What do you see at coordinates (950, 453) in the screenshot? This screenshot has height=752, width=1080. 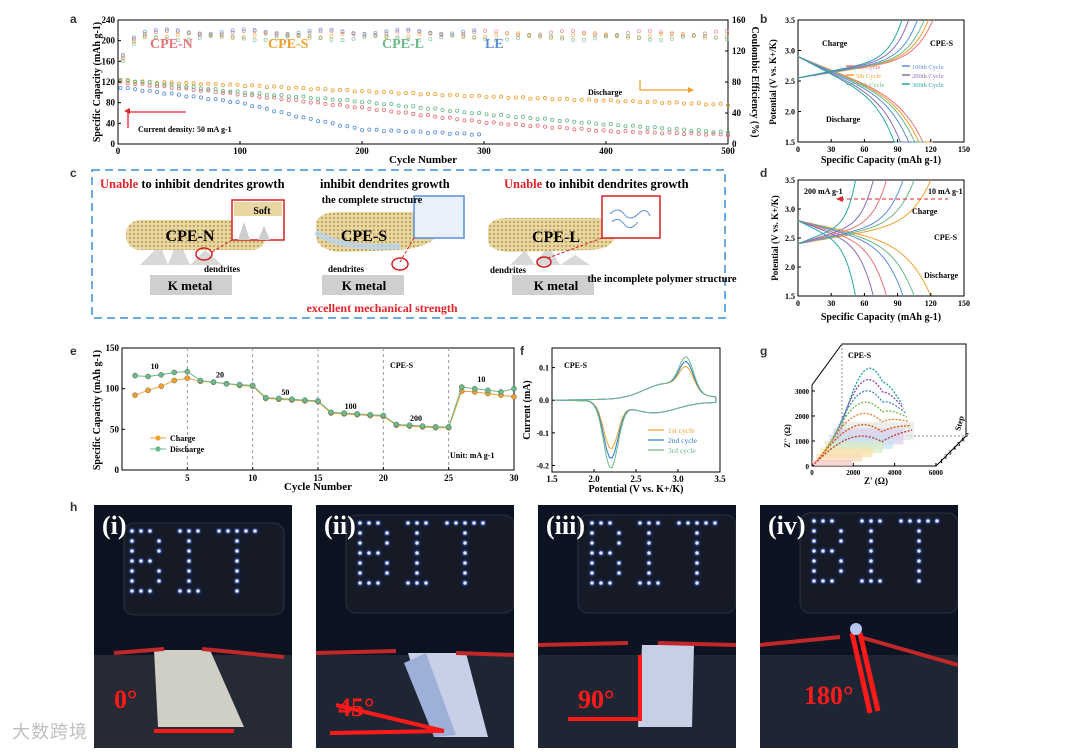 I see `g-ztick-label: 3` at bounding box center [950, 453].